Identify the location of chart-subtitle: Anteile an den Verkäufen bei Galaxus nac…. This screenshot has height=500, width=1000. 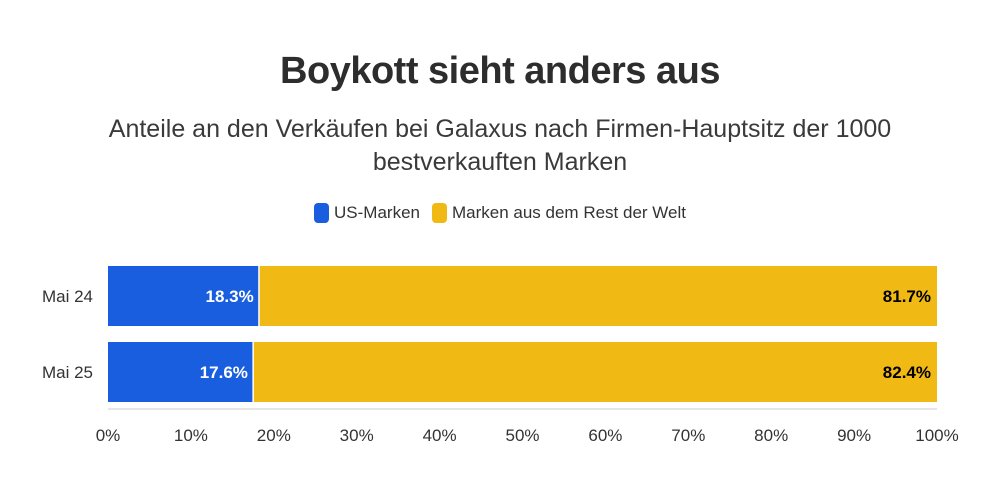
(500, 145).